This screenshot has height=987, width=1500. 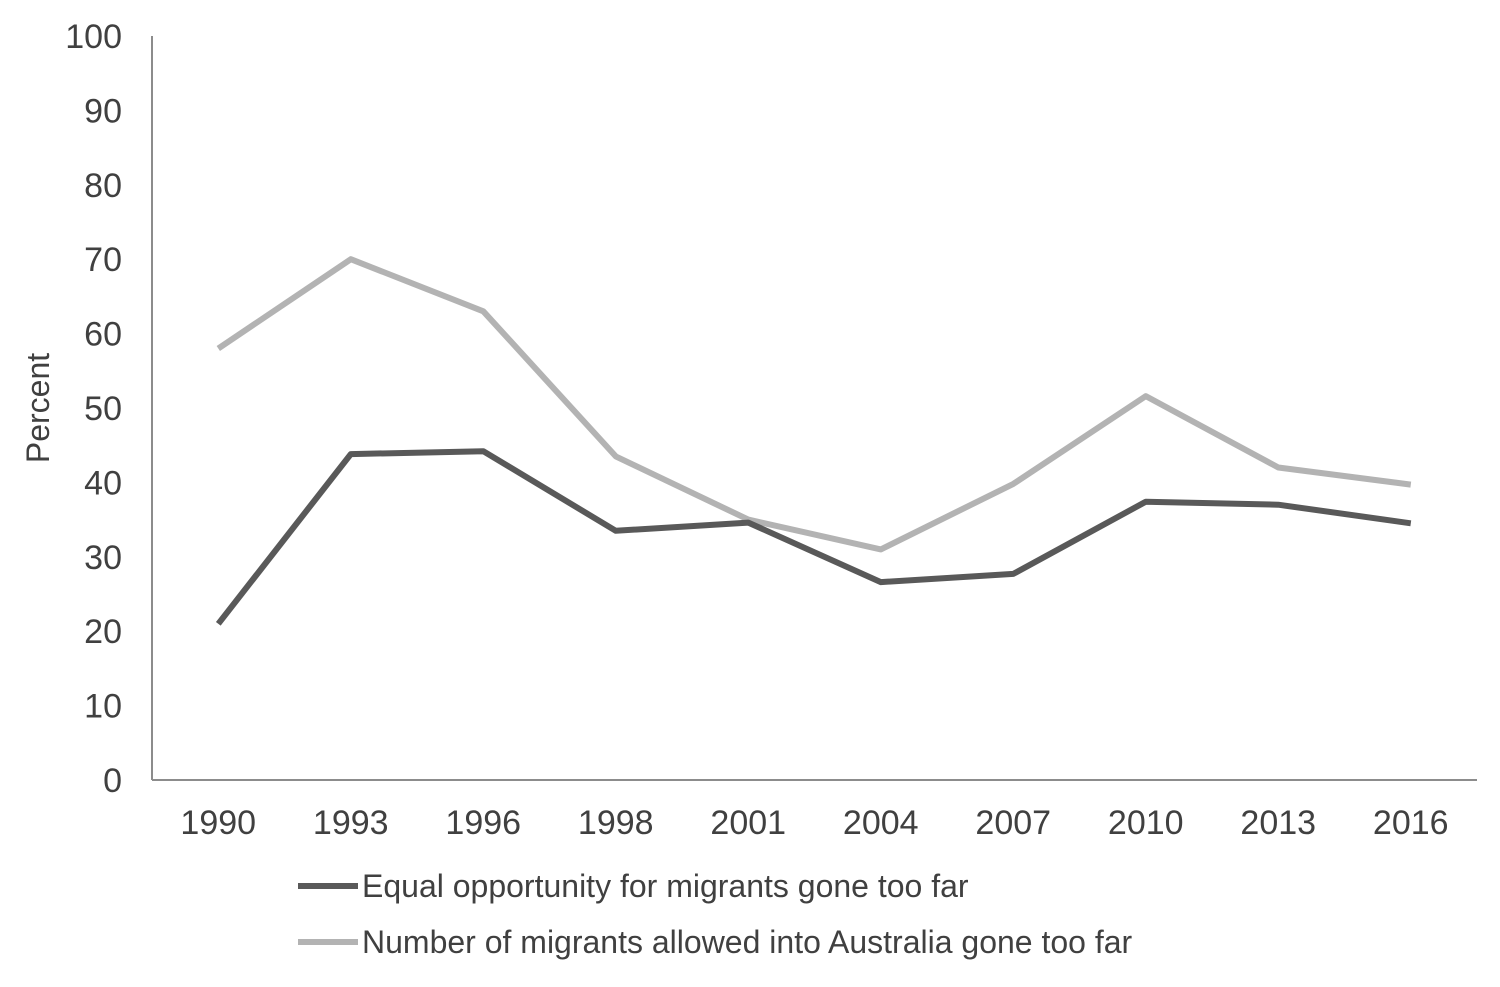 What do you see at coordinates (103, 409) in the screenshot?
I see `y-tick-label: 50` at bounding box center [103, 409].